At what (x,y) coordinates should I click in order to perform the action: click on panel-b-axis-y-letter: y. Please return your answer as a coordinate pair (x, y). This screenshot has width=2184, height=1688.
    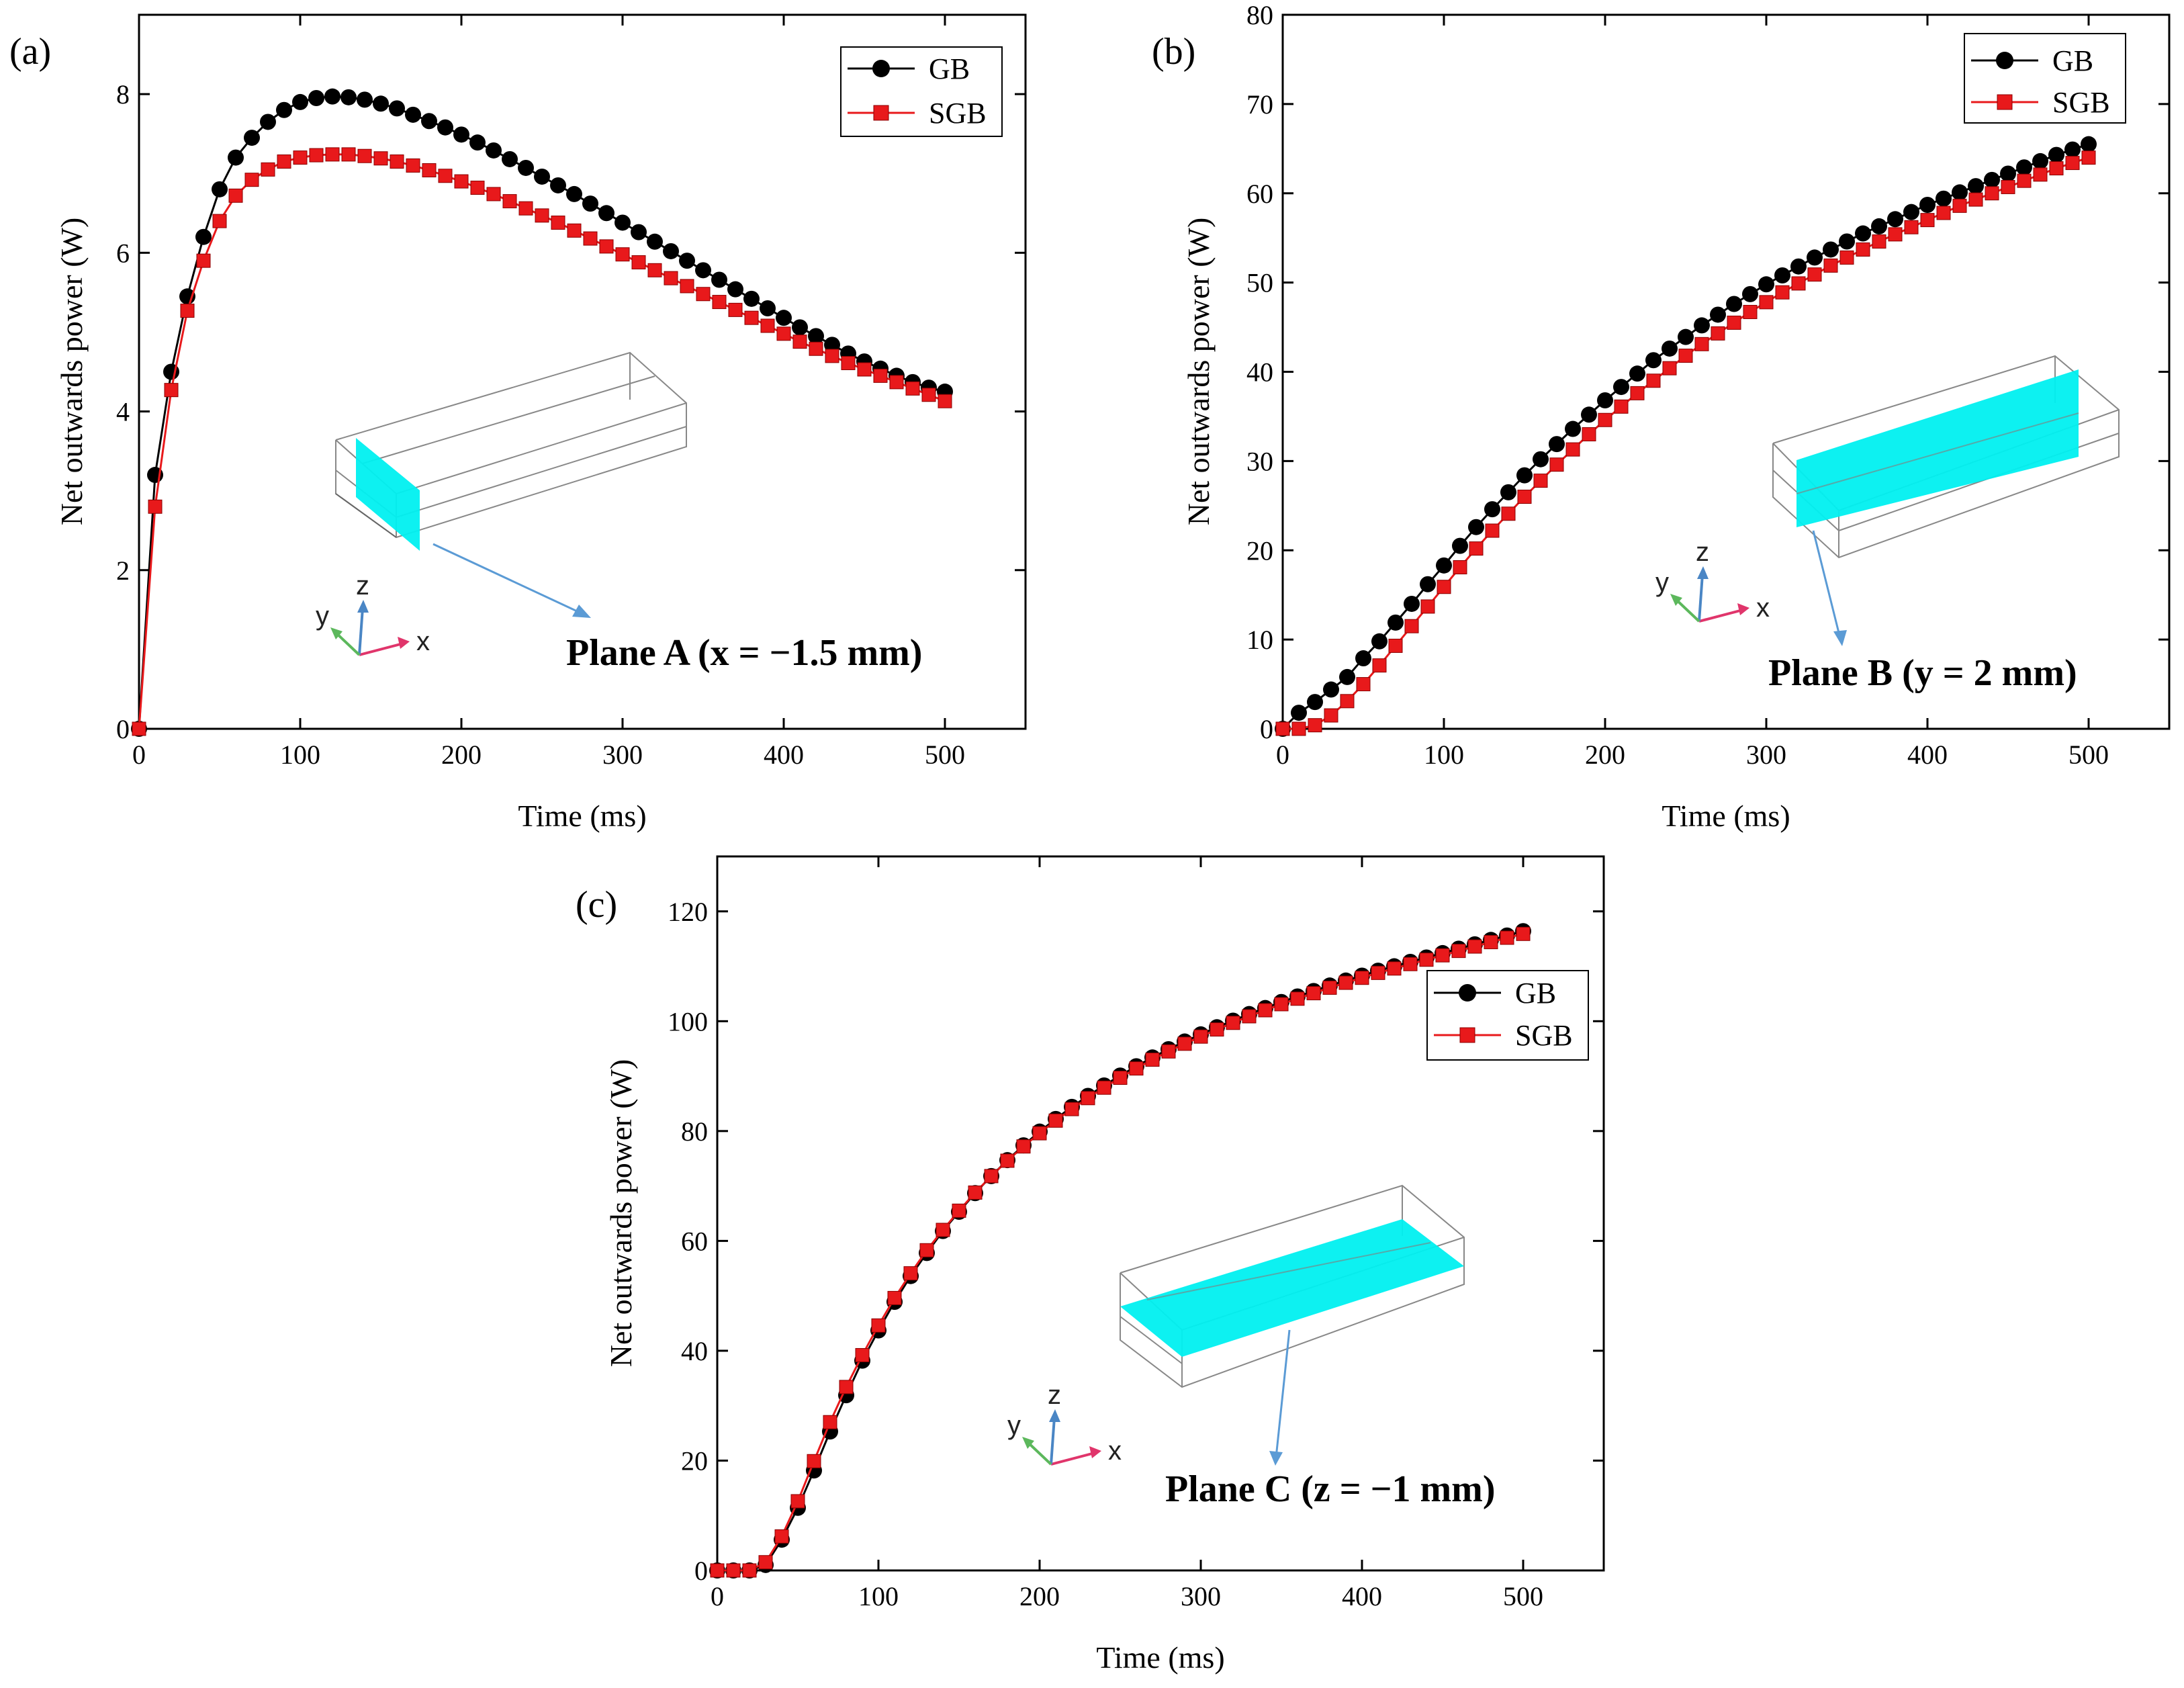
    Looking at the image, I should click on (1662, 582).